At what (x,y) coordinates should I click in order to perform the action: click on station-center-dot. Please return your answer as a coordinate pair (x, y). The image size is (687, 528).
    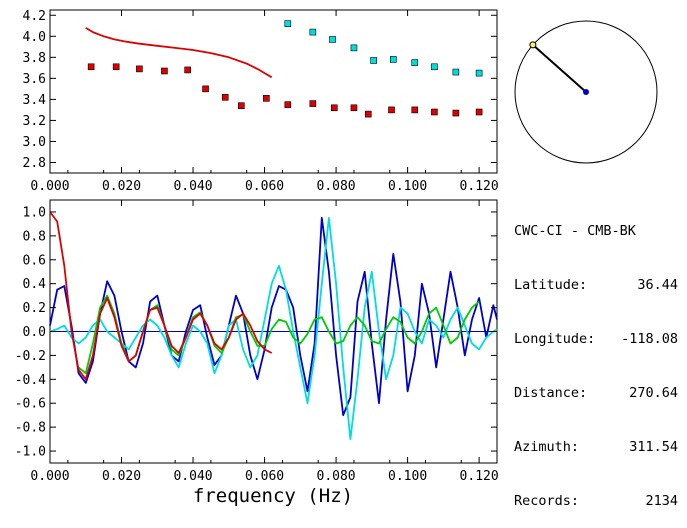
    Looking at the image, I should click on (586, 92).